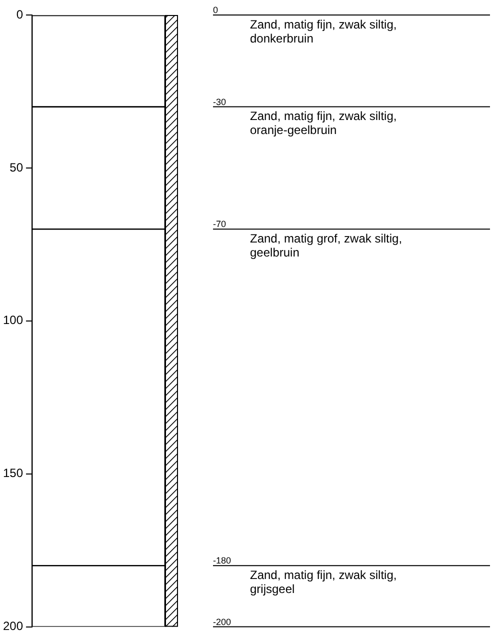 The height and width of the screenshot is (637, 494). What do you see at coordinates (222, 621) in the screenshot?
I see `ref-line-label: -200` at bounding box center [222, 621].